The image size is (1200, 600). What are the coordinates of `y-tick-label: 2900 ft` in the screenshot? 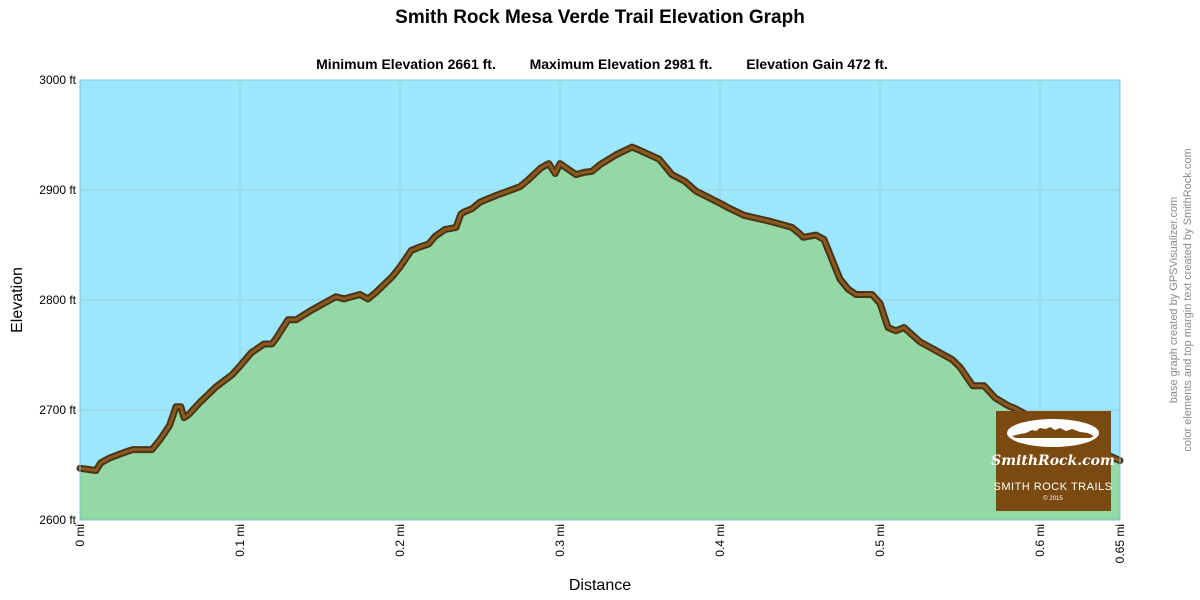 It's located at (57, 190).